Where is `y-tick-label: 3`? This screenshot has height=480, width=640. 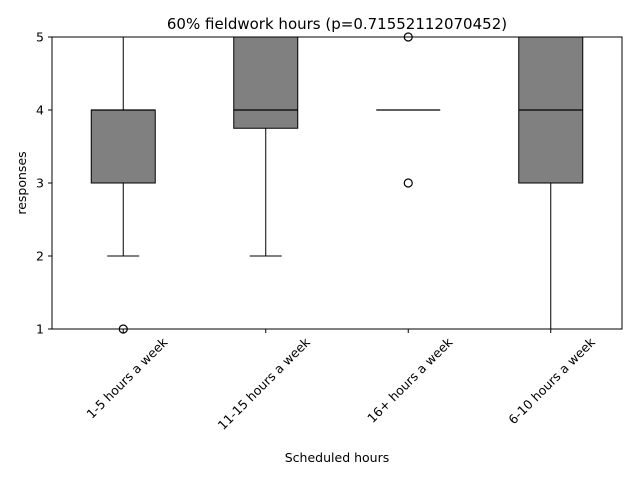 y-tick-label: 3 is located at coordinates (40, 183).